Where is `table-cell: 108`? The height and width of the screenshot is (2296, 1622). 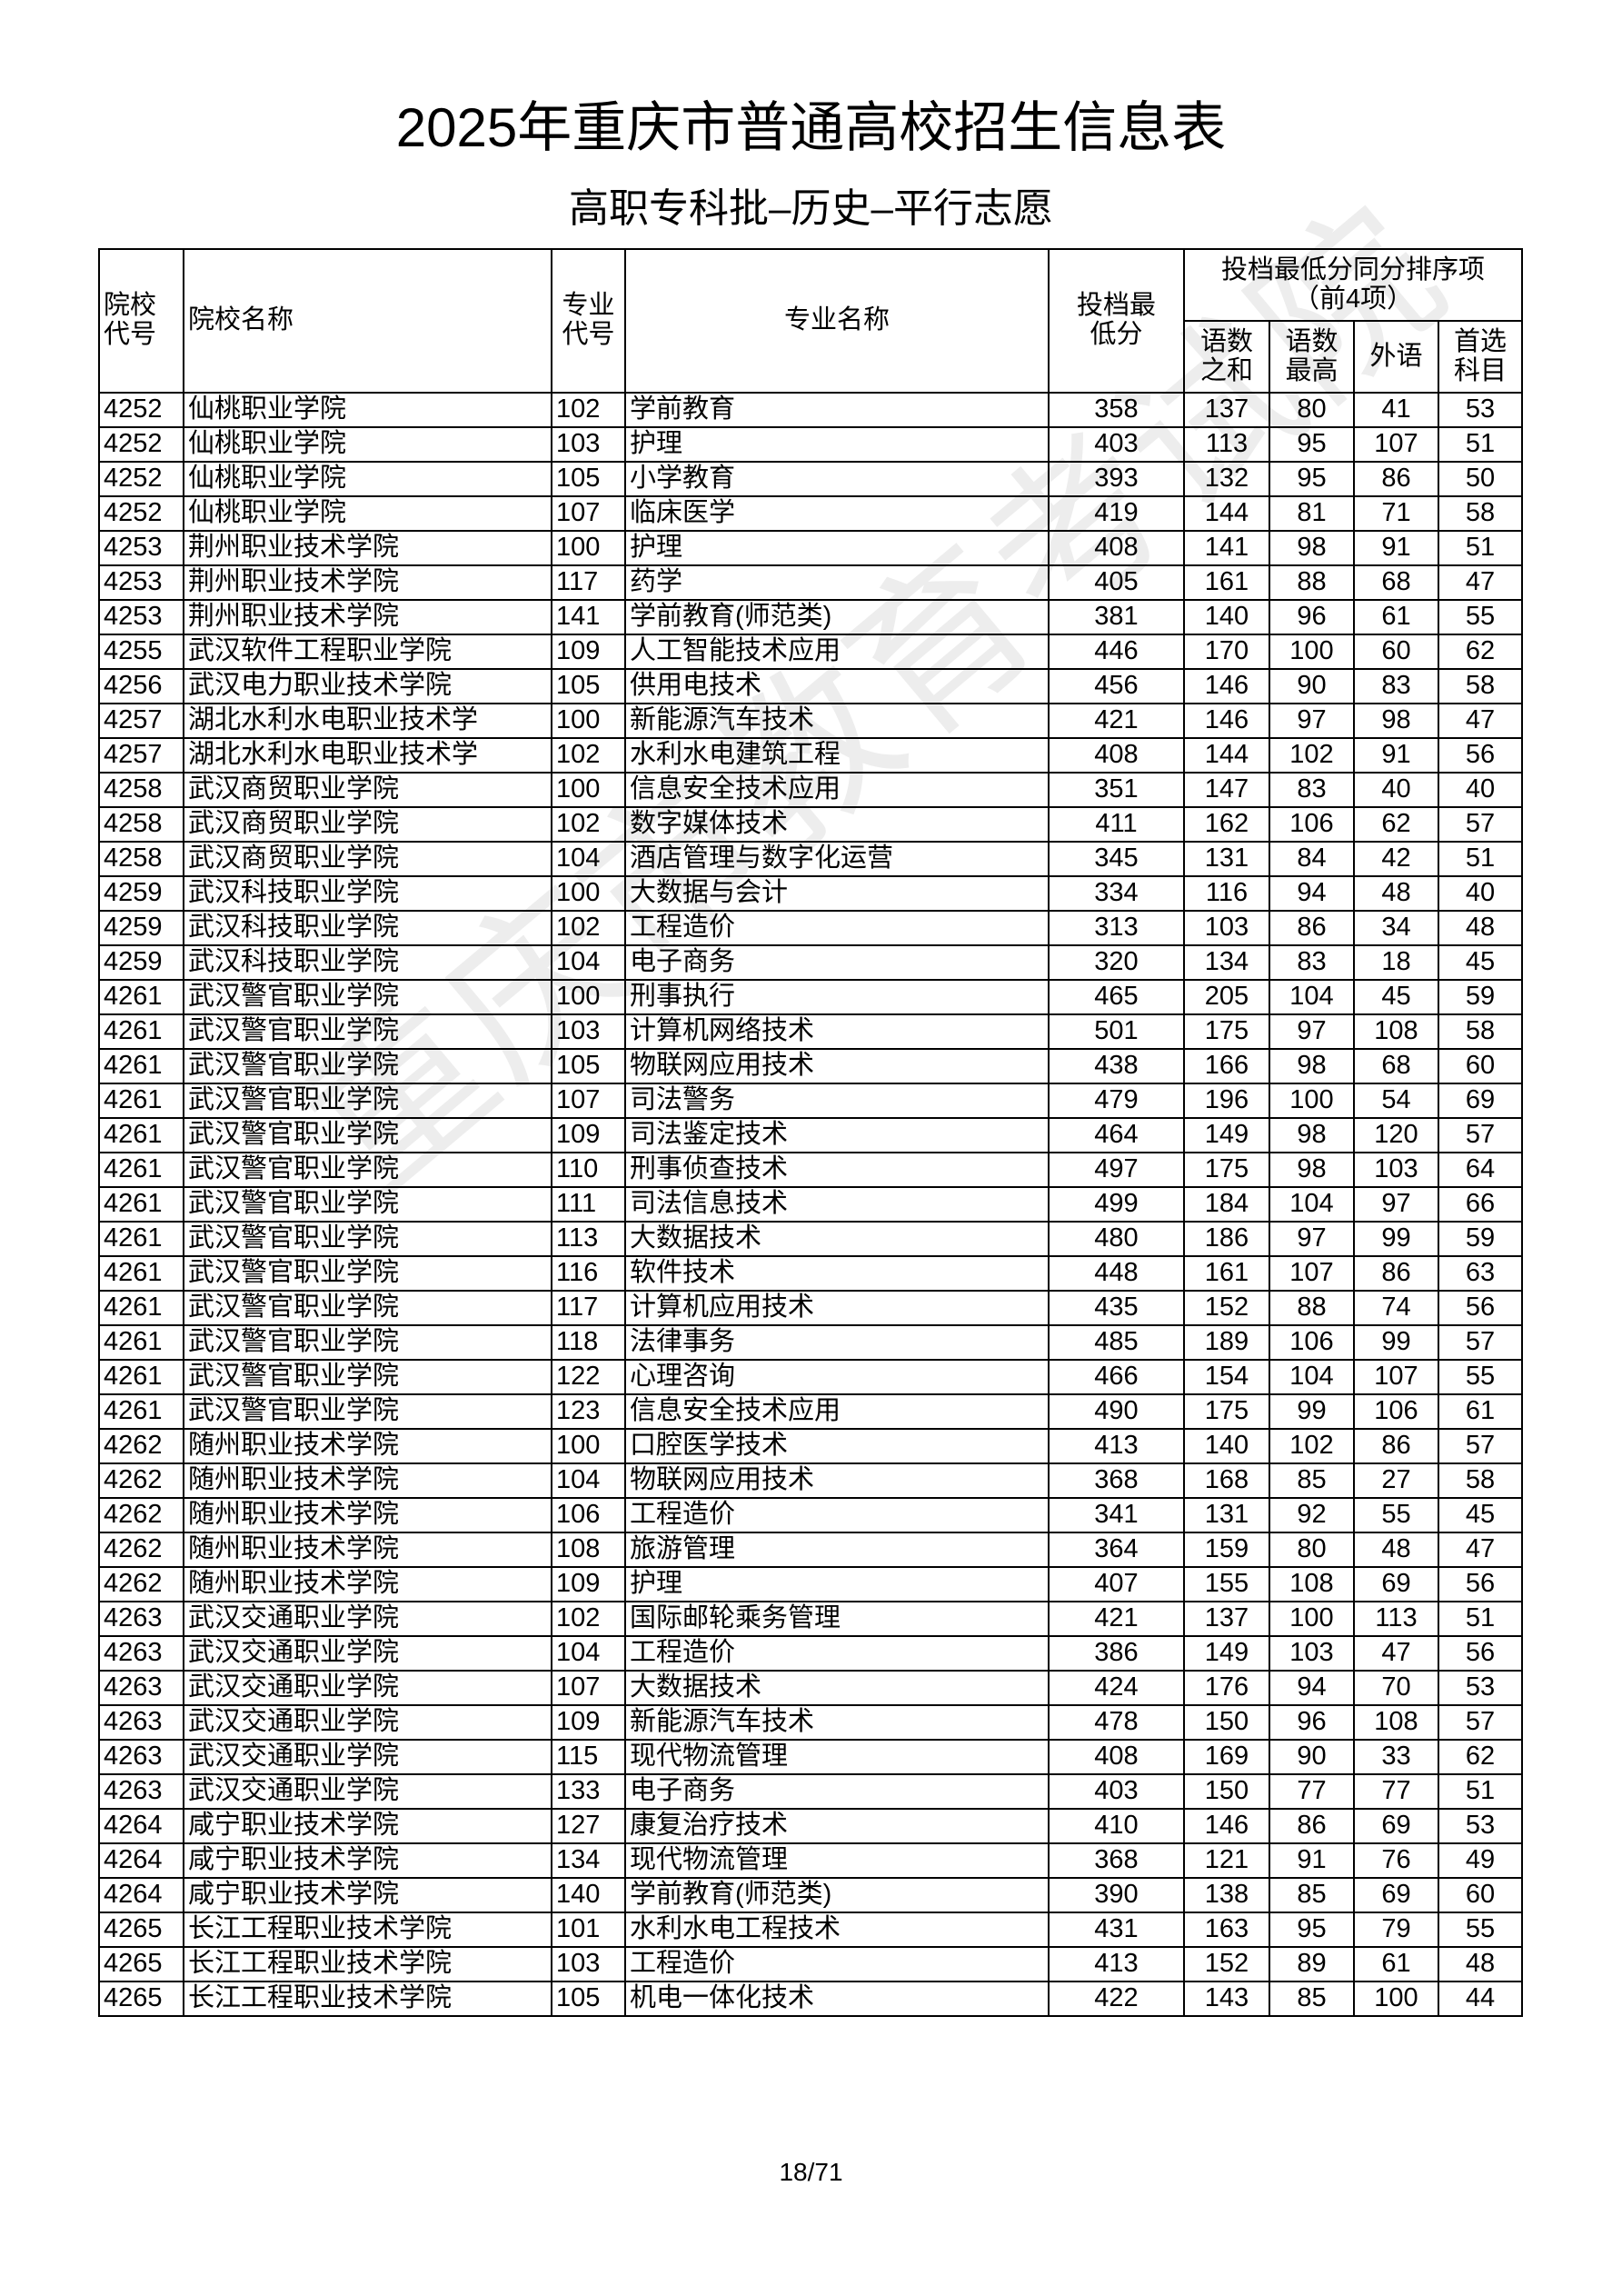
table-cell: 108 is located at coordinates (1312, 1584).